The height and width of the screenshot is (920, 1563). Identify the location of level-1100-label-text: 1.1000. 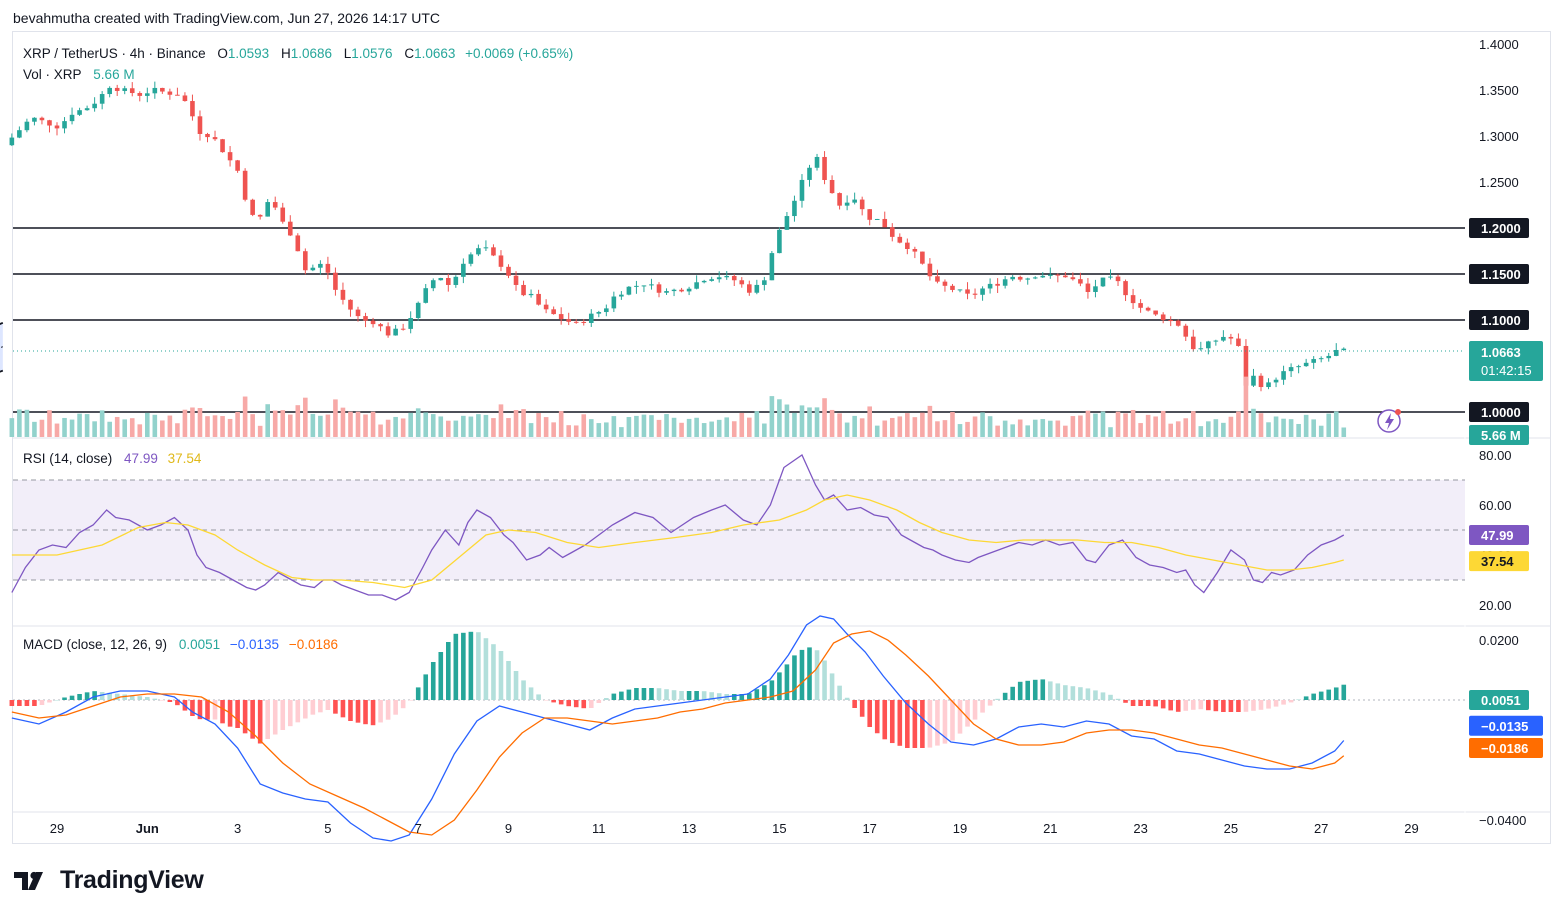
(1501, 320).